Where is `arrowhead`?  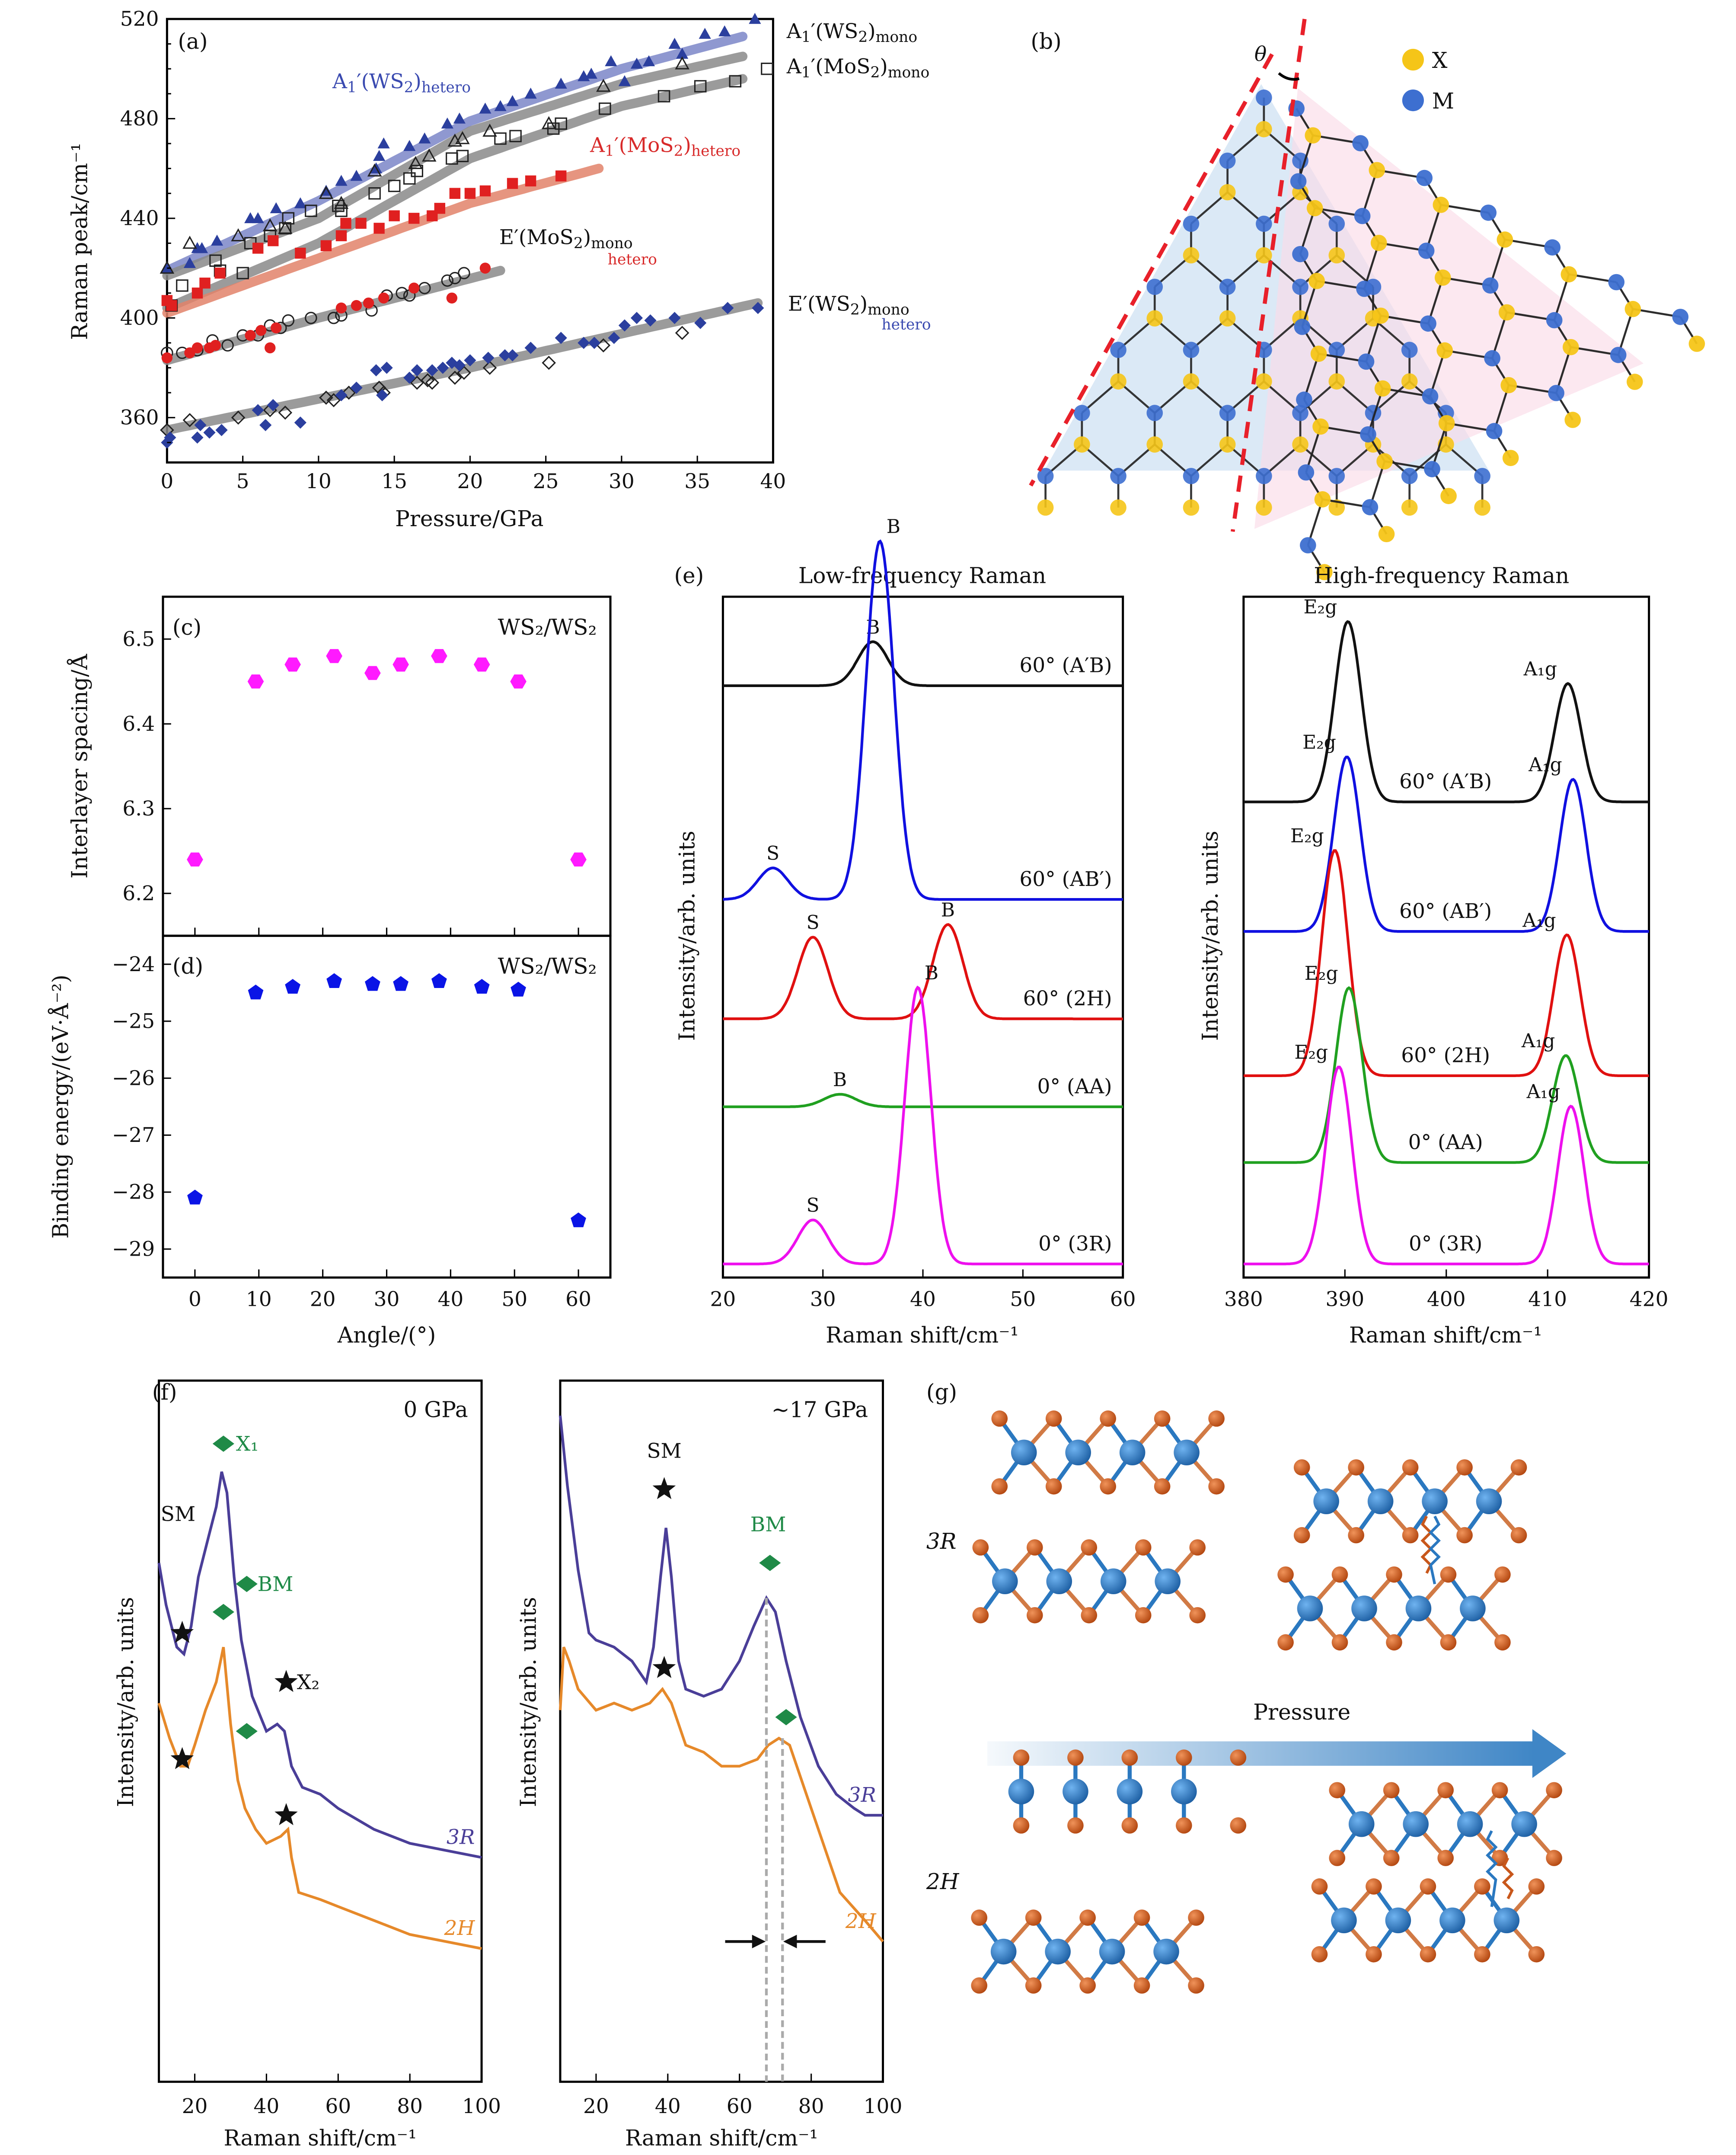
arrowhead is located at coordinates (790, 1941).